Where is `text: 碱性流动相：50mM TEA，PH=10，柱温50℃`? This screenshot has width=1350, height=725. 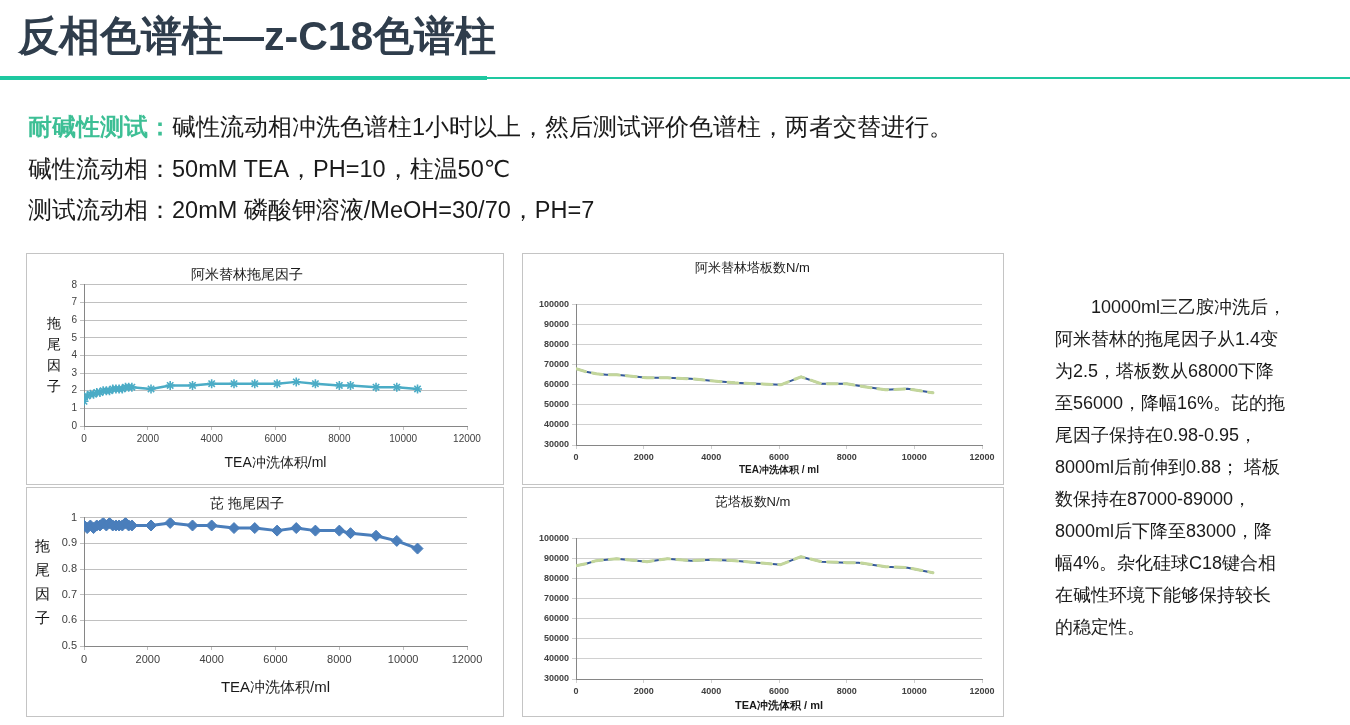 text: 碱性流动相：50mM TEA，PH=10，柱温50℃ is located at coordinates (269, 168).